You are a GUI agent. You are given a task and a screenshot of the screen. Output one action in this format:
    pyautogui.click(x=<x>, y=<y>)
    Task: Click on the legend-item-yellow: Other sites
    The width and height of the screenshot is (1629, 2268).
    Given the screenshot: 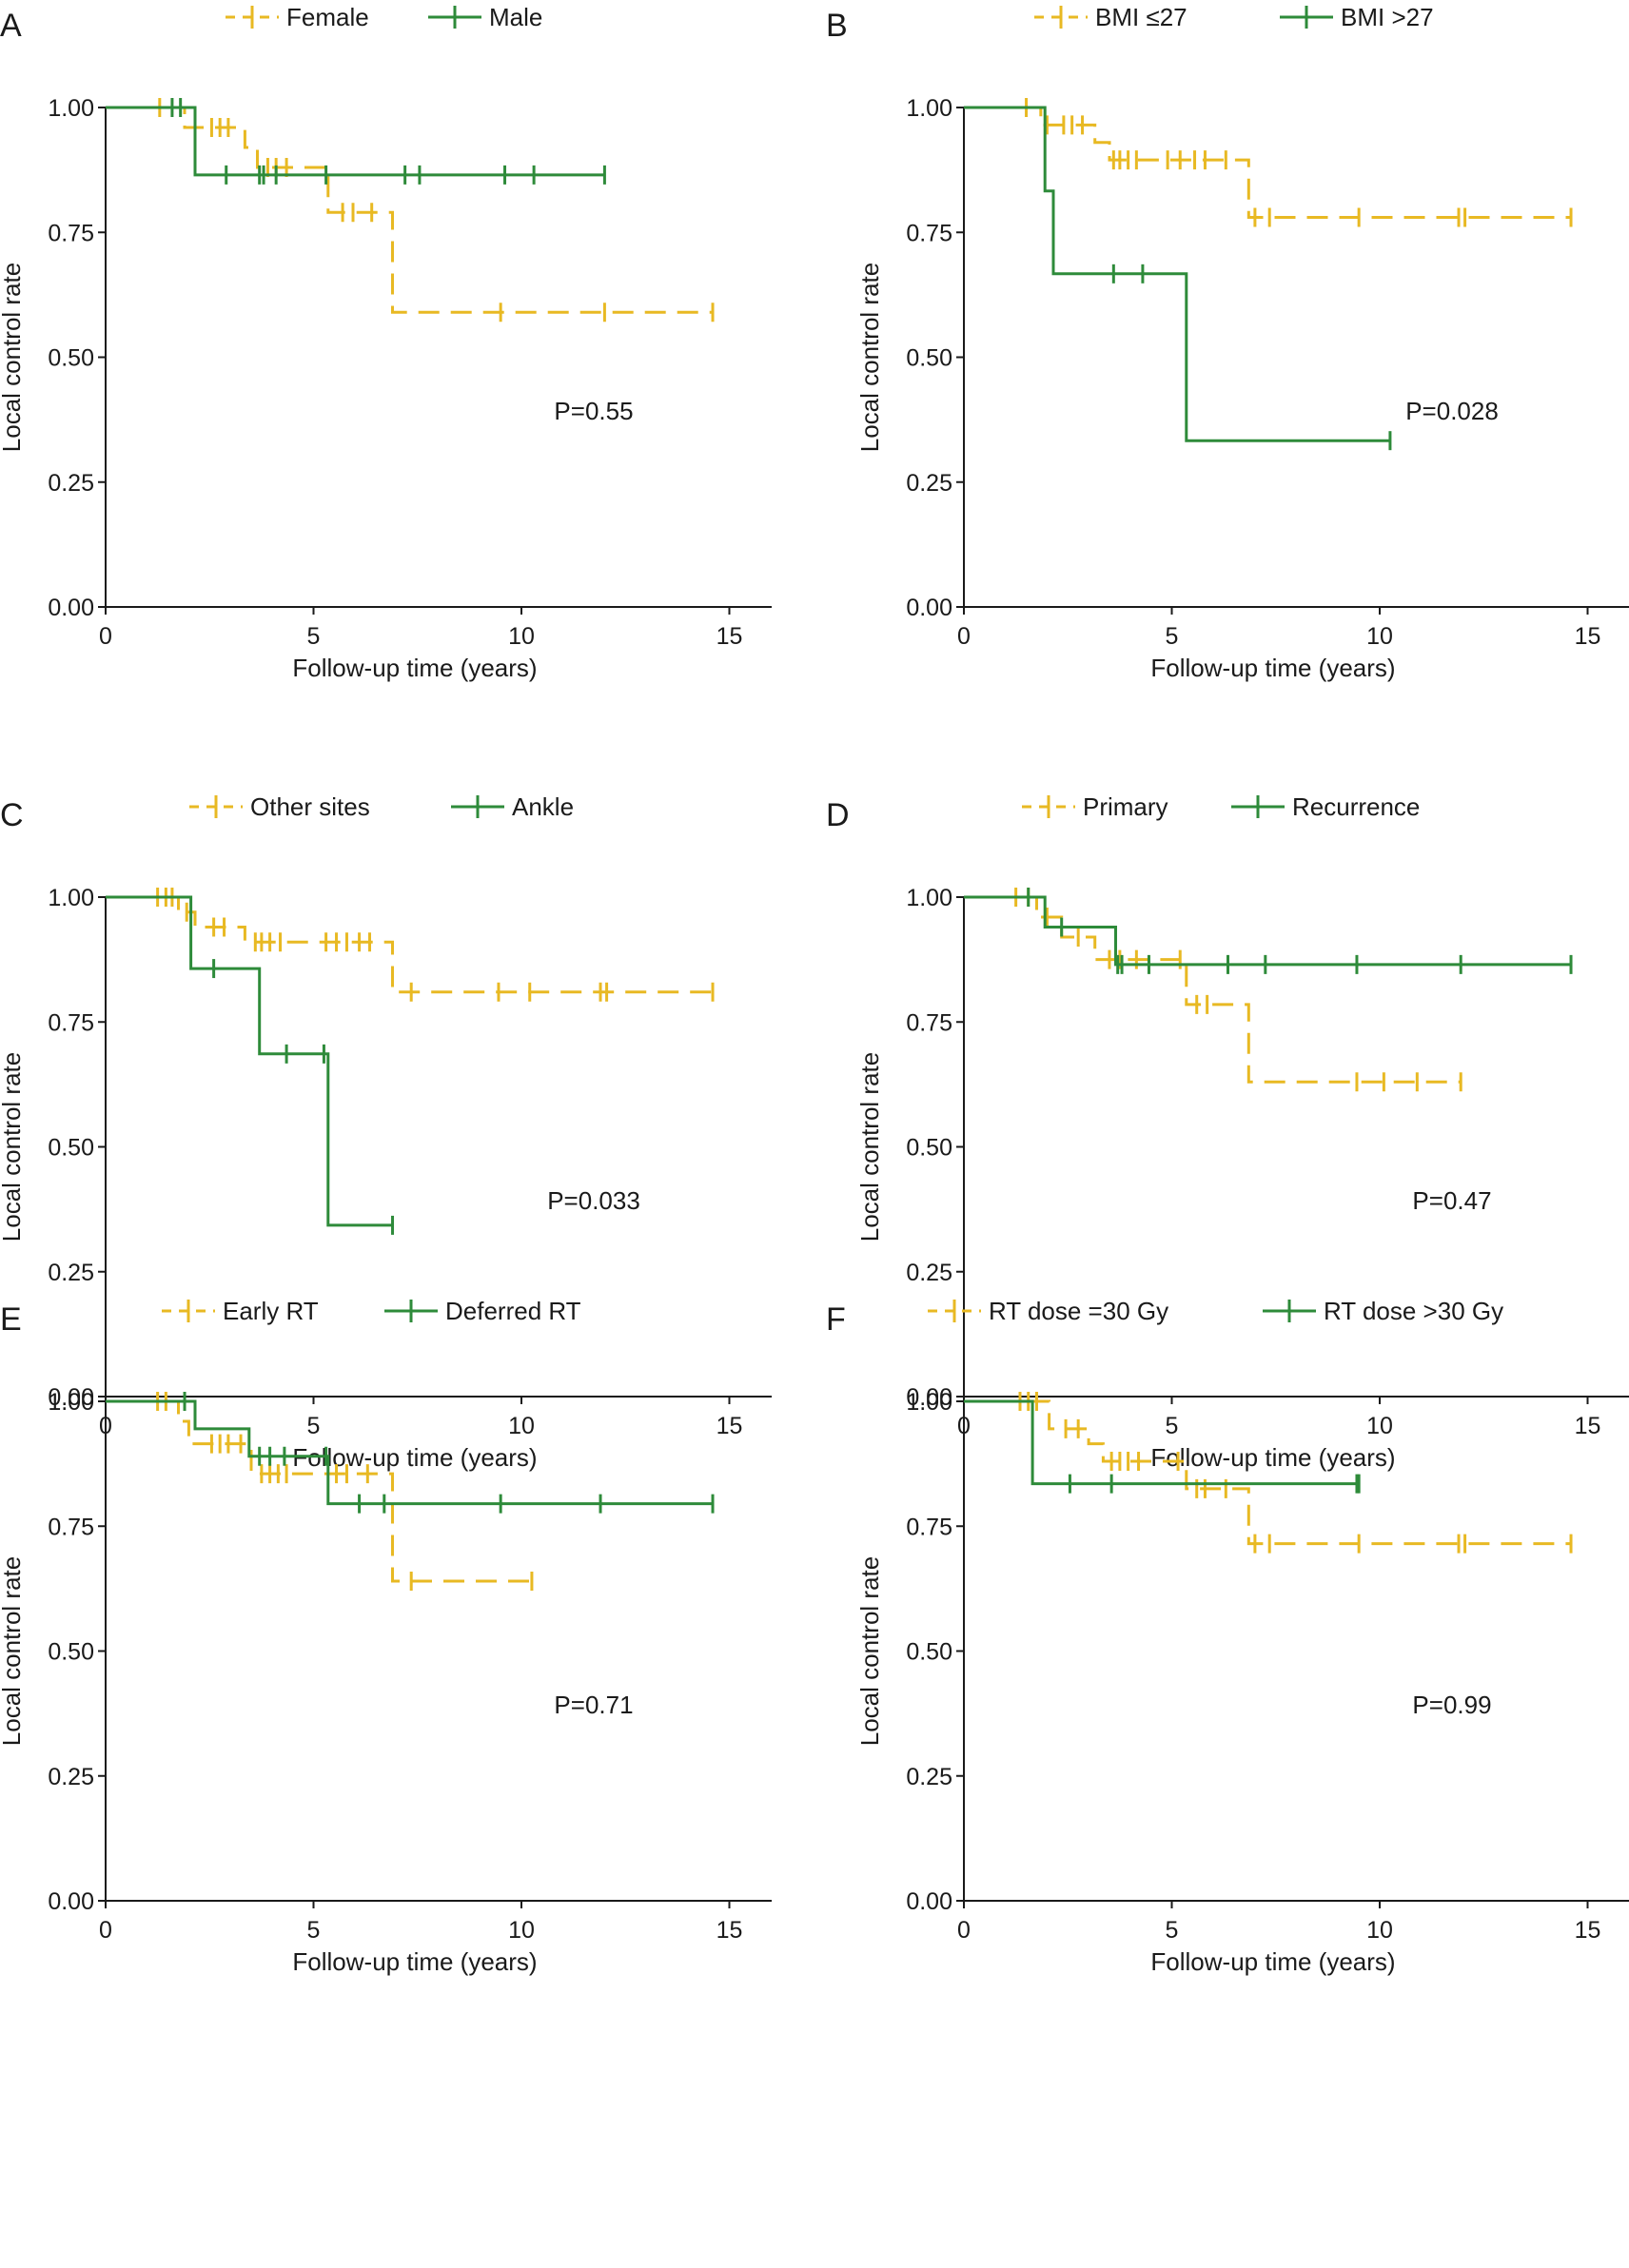 What is the action you would take?
    pyautogui.click(x=279, y=806)
    